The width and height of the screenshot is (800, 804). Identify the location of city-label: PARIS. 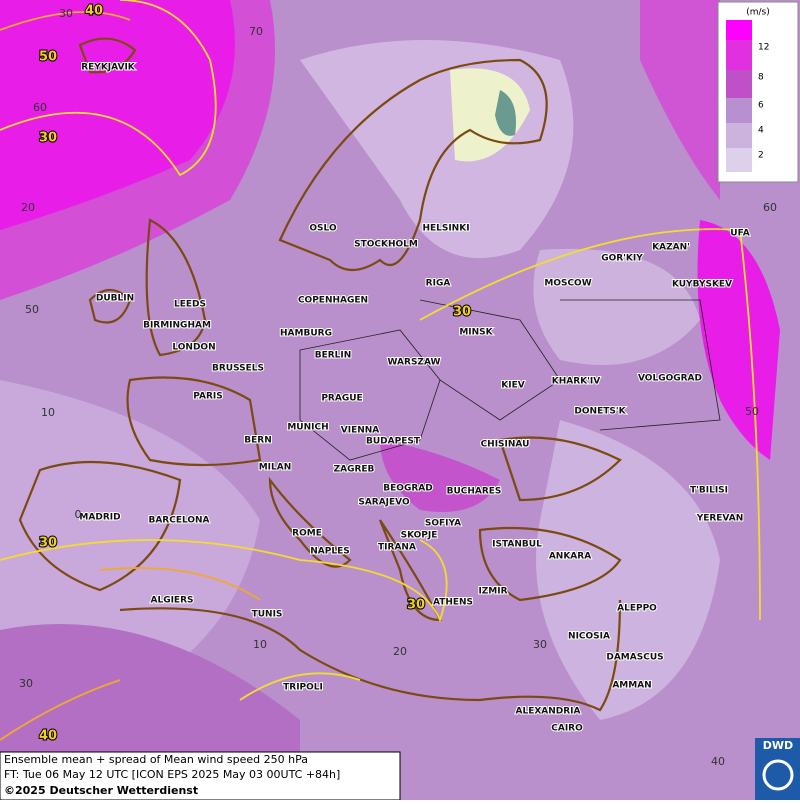
(208, 397).